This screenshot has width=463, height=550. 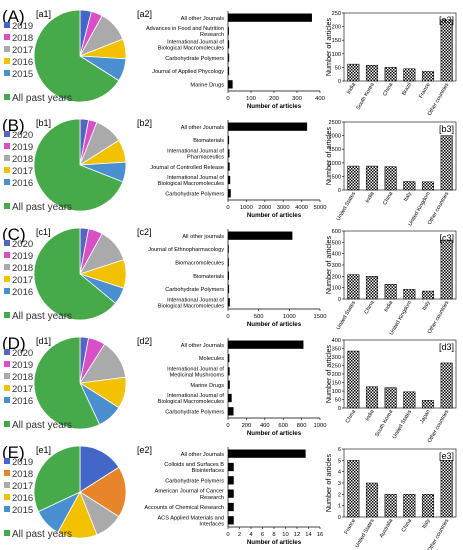 What do you see at coordinates (336, 255) in the screenshot?
I see `countries-y-tick-label: 400` at bounding box center [336, 255].